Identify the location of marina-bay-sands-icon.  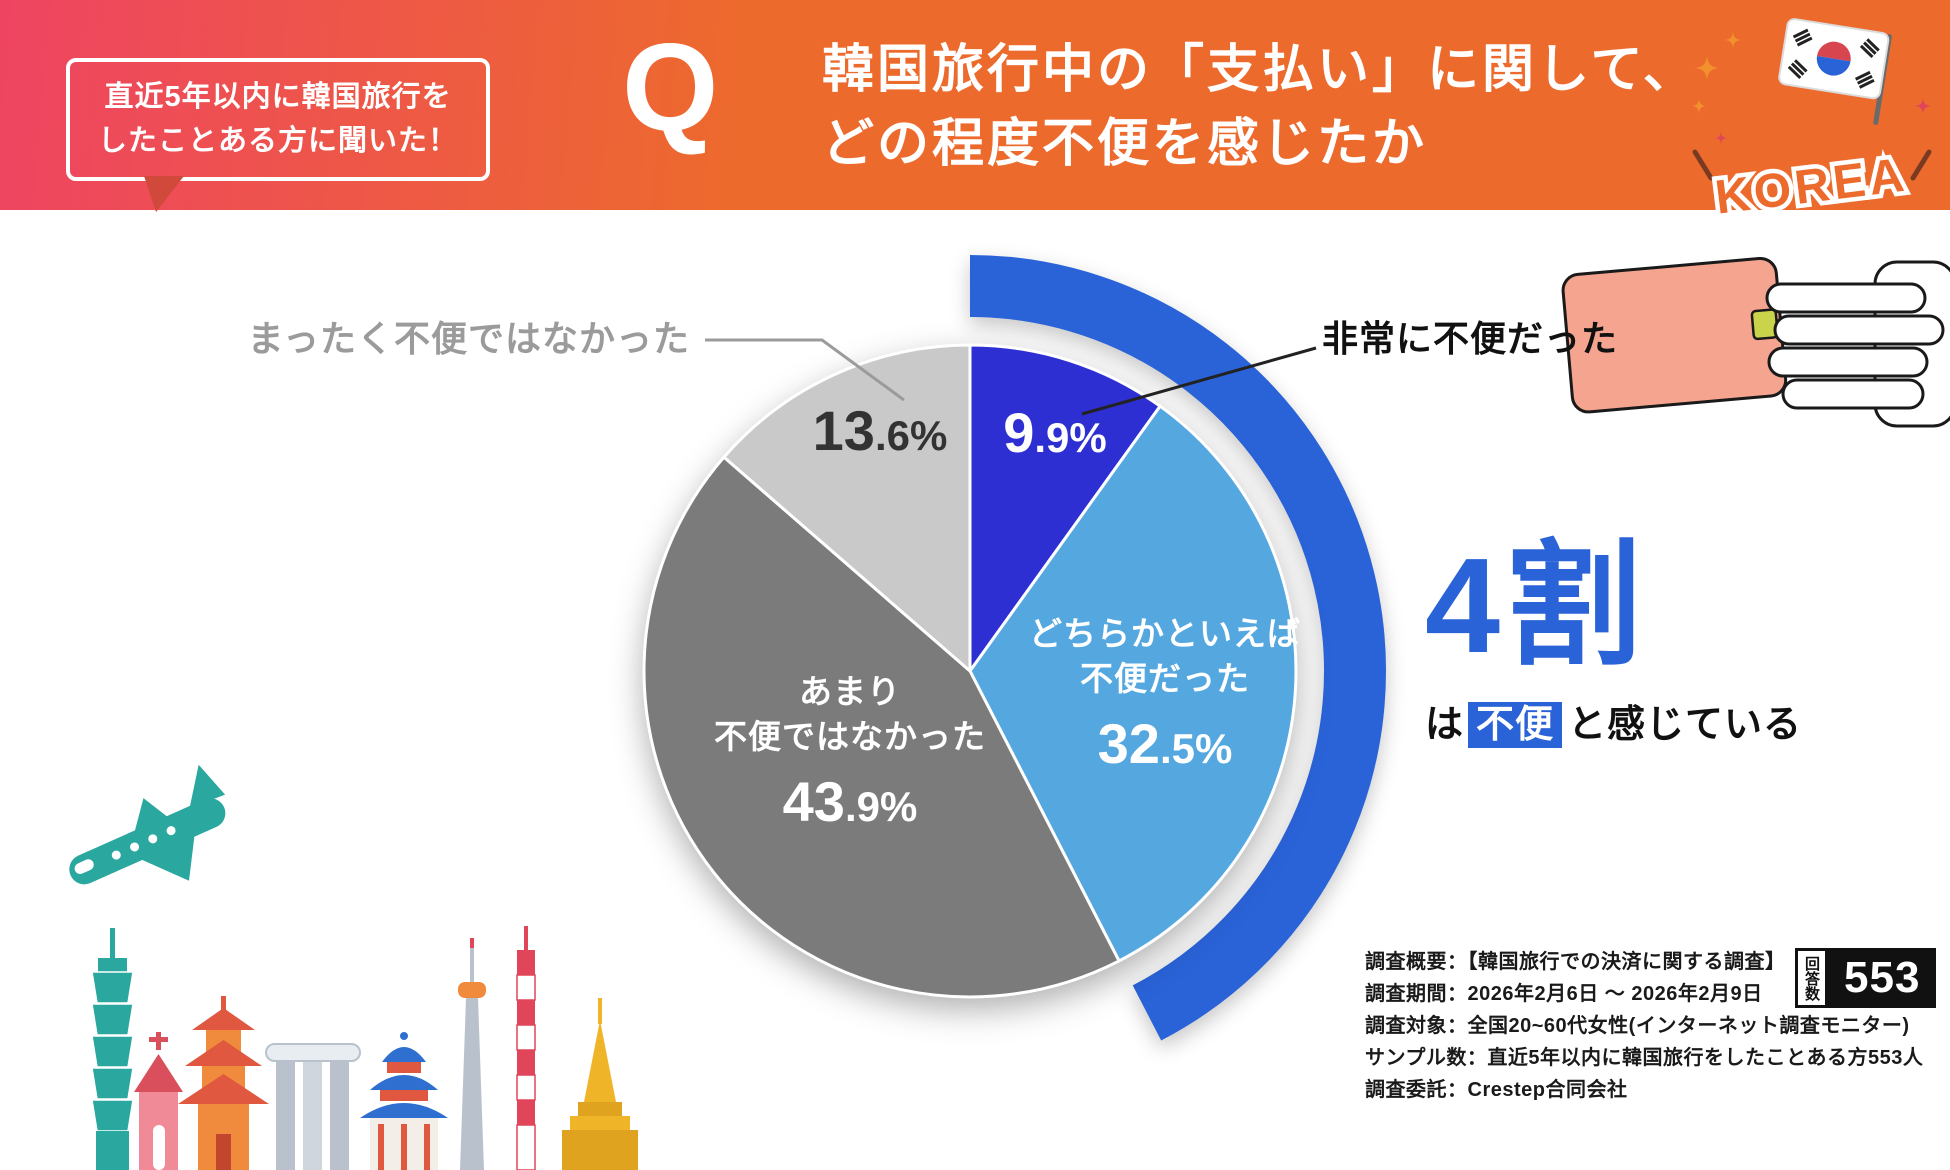
(313, 1106).